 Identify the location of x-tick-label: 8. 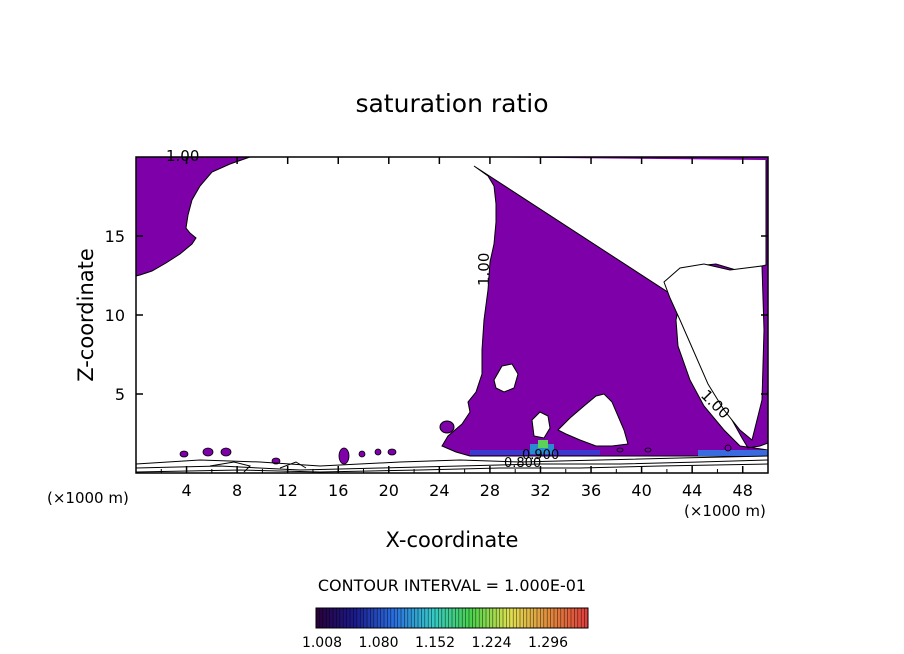
(237, 490).